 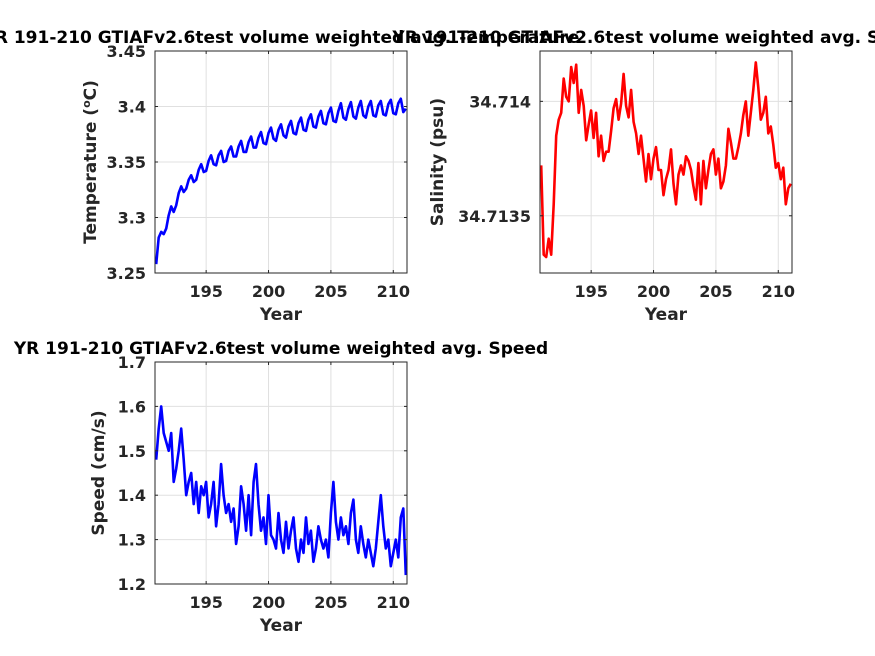 What do you see at coordinates (281, 315) in the screenshot?
I see `temperature-xlabel: Year` at bounding box center [281, 315].